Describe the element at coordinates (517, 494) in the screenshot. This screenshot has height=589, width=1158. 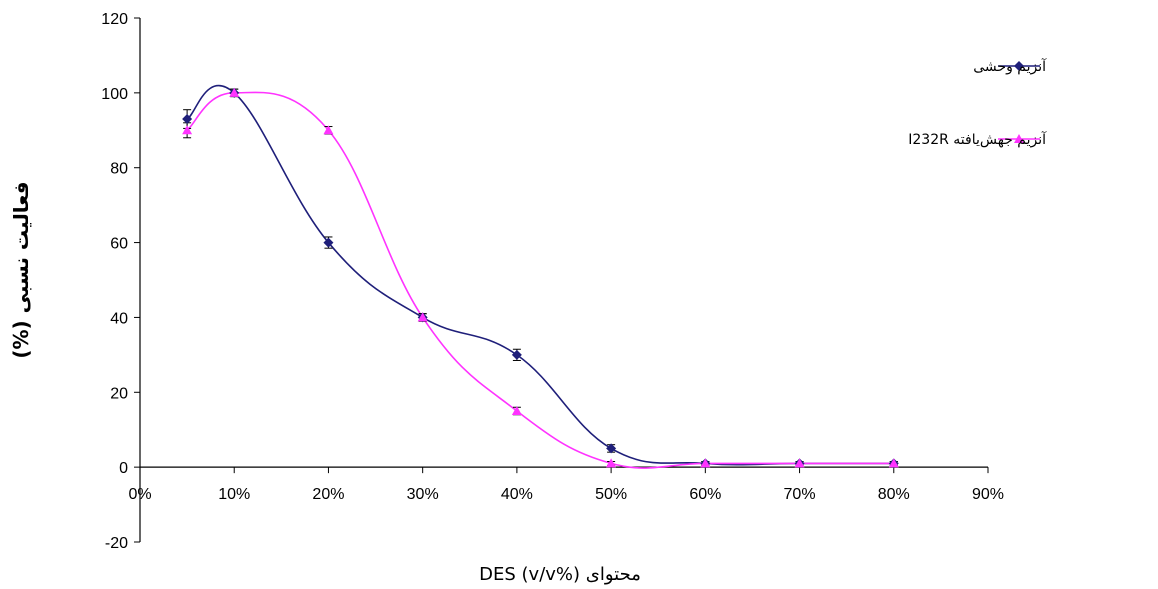
I see `x-tick-label: 40%` at that location.